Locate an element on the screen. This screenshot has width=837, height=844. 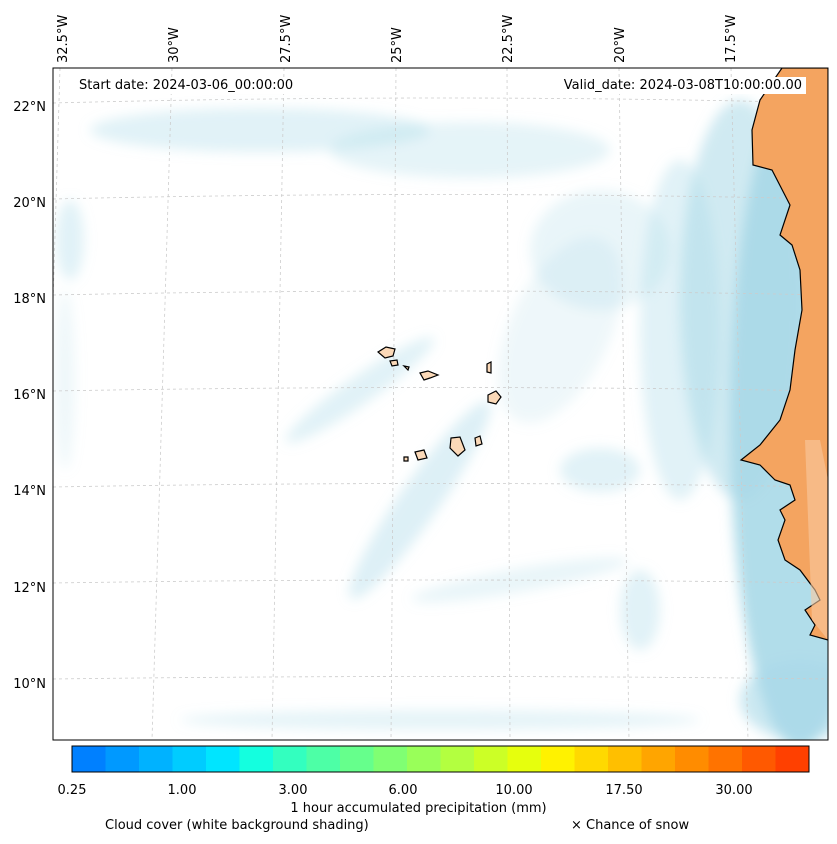
colorbar-tick-label: 30.00 is located at coordinates (733, 790).